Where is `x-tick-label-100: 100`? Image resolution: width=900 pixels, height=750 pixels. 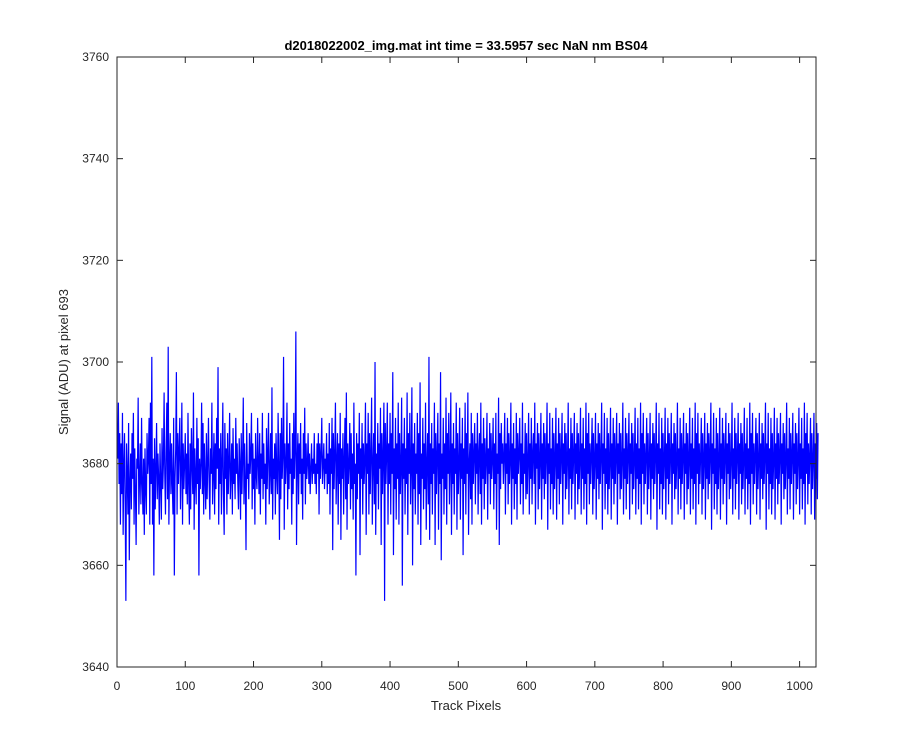 x-tick-label-100: 100 is located at coordinates (185, 686).